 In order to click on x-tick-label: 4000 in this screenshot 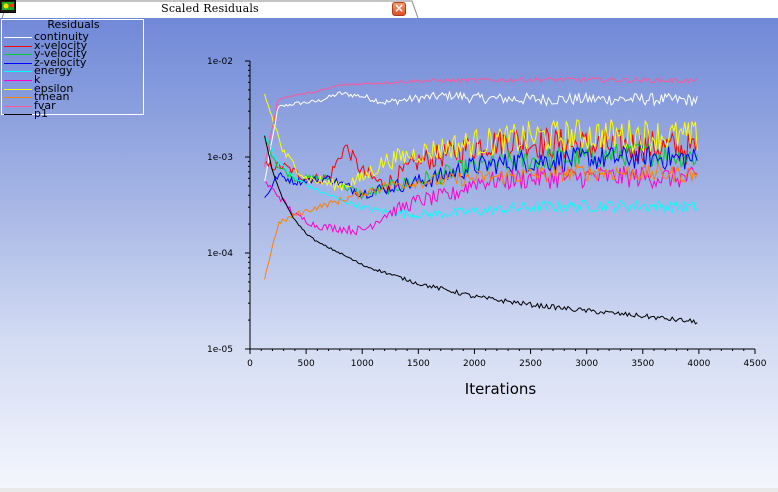, I will do `click(698, 364)`.